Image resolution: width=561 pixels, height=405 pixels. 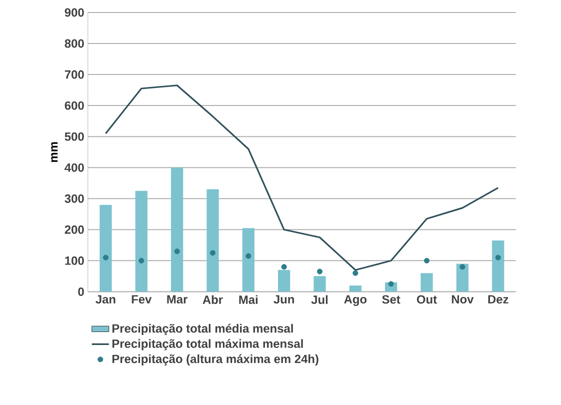 I want to click on x-tick-label: Dez, so click(x=498, y=299).